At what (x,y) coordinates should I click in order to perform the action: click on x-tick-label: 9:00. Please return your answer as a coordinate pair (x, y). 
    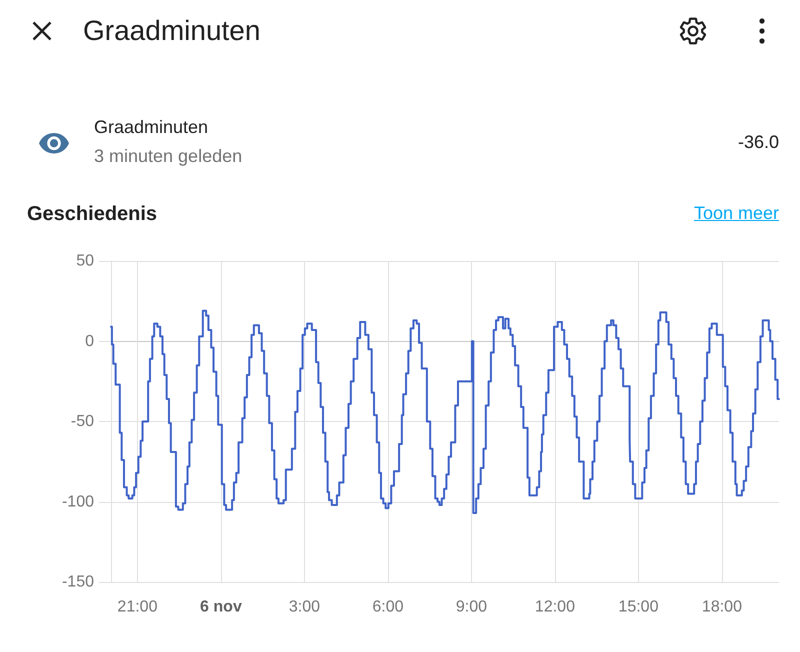
    Looking at the image, I should click on (472, 607).